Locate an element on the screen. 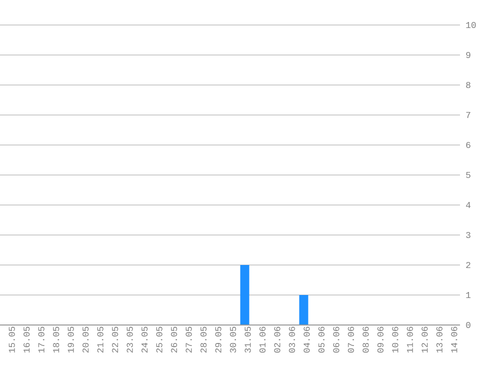 This screenshot has height=370, width=498. y-tick-label: 10 is located at coordinates (471, 25).